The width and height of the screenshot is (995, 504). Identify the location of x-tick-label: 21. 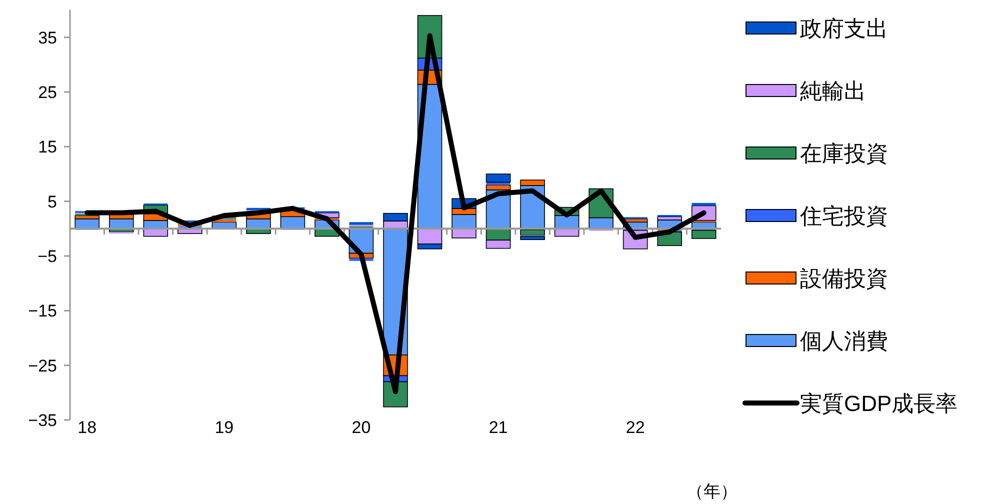
(498, 427).